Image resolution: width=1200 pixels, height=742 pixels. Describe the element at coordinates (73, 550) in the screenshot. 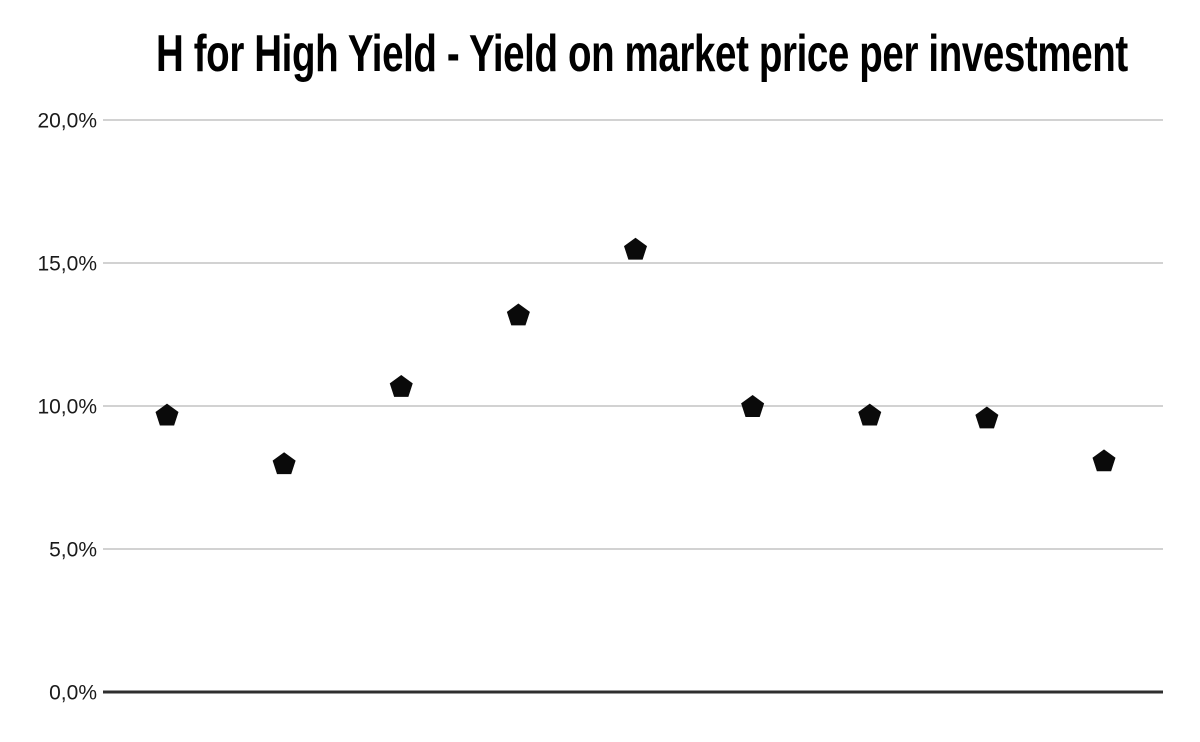

I see `y-axis-tick-label: 5,0%` at that location.